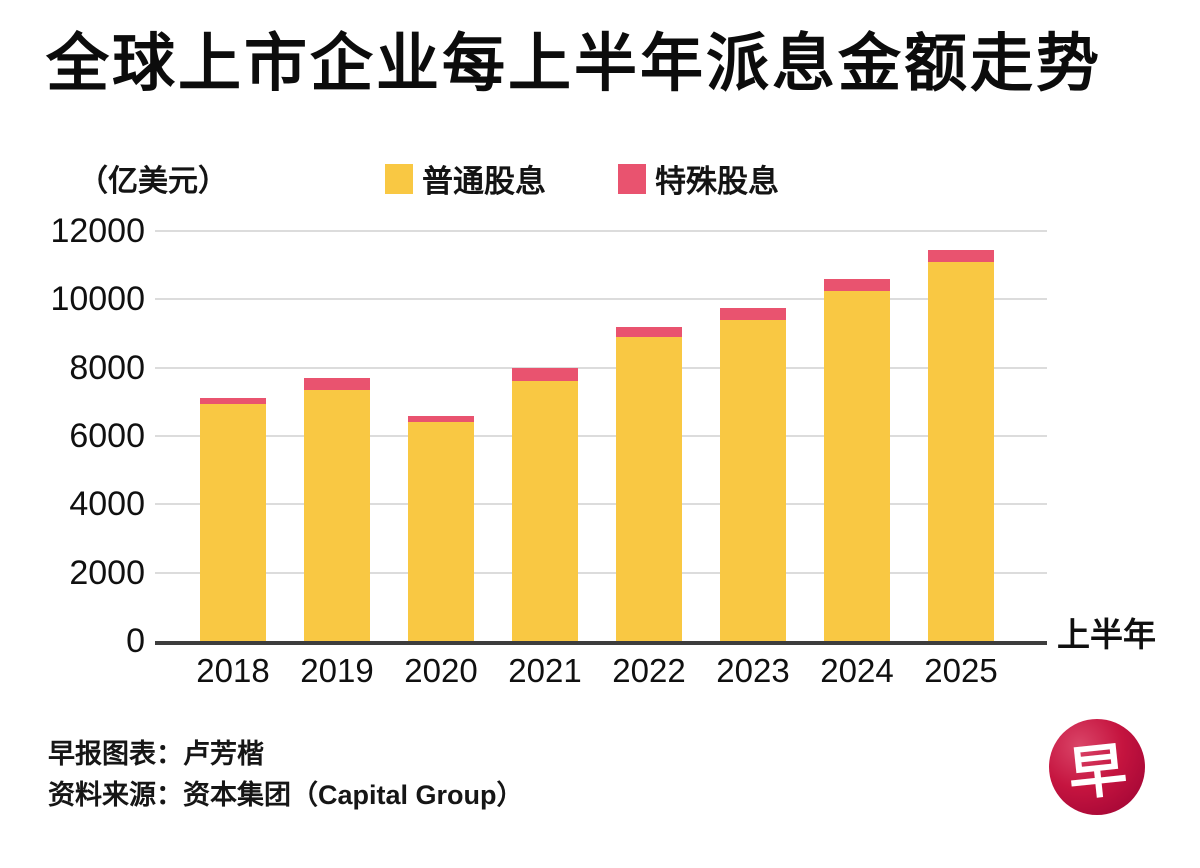 The width and height of the screenshot is (1200, 868). What do you see at coordinates (753, 313) in the screenshot?
I see `bar-special-2023` at bounding box center [753, 313].